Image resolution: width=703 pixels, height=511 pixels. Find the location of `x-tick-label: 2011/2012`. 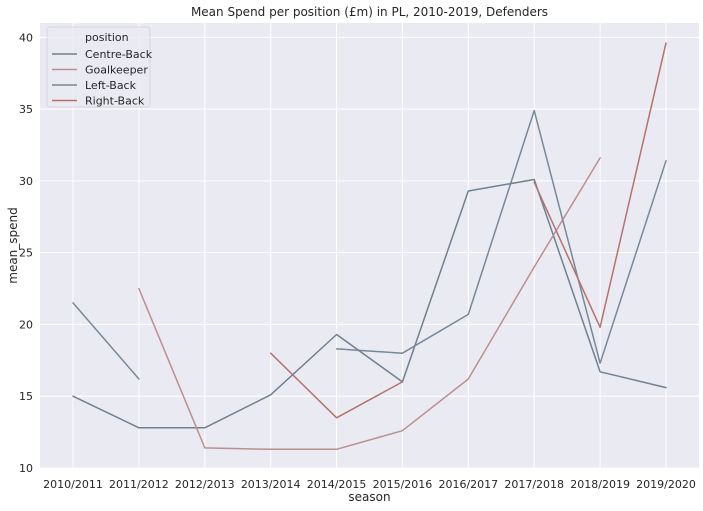

x-tick-label: 2011/2012 is located at coordinates (139, 484).